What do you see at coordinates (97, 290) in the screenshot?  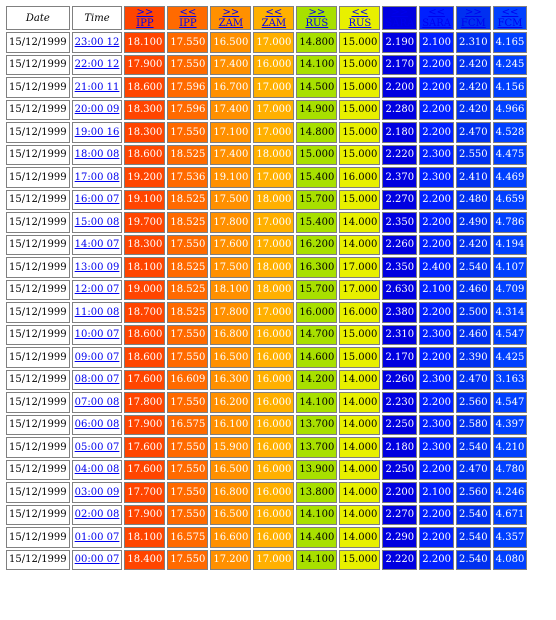 I see `time-link: 12:00 07` at bounding box center [97, 290].